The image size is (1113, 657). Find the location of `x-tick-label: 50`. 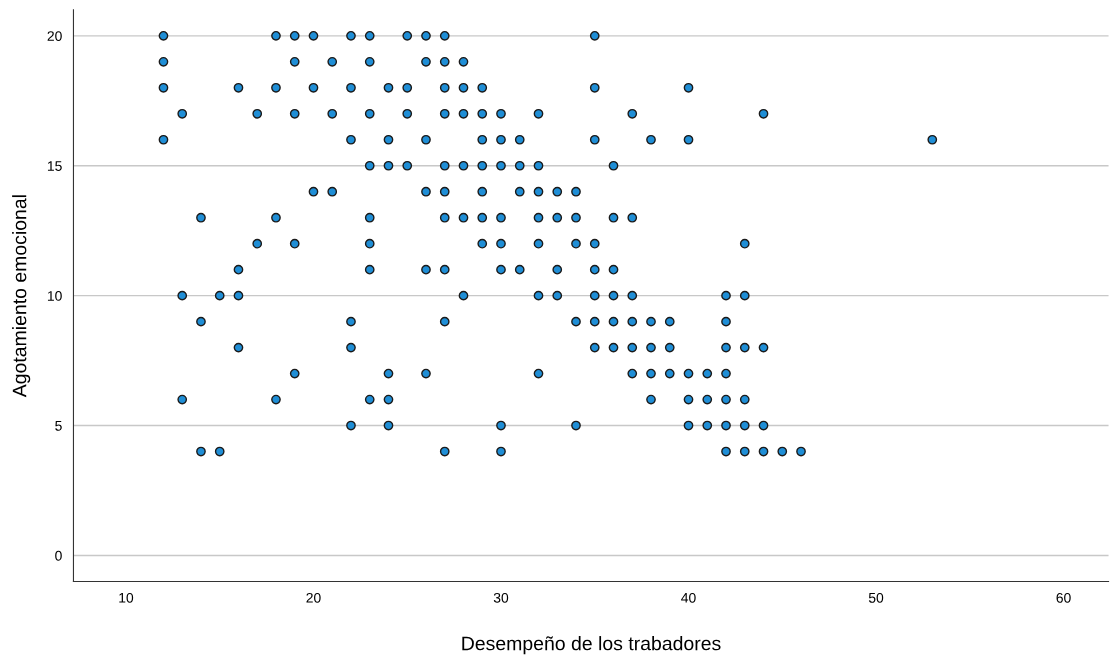

x-tick-label: 50 is located at coordinates (876, 597).